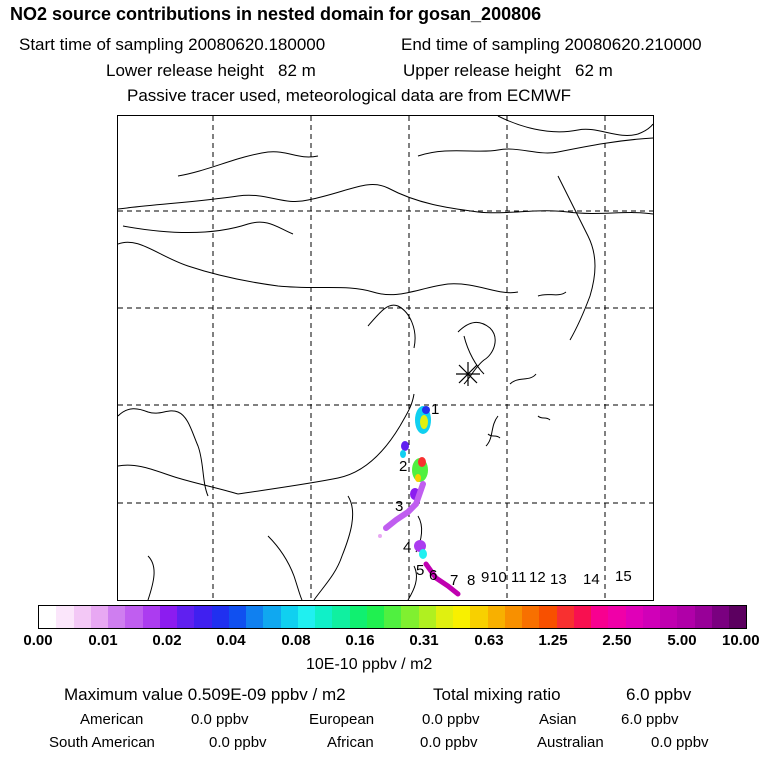 This screenshot has width=768, height=768. I want to click on total-mixing-value: 6.0 ppbv, so click(659, 694).